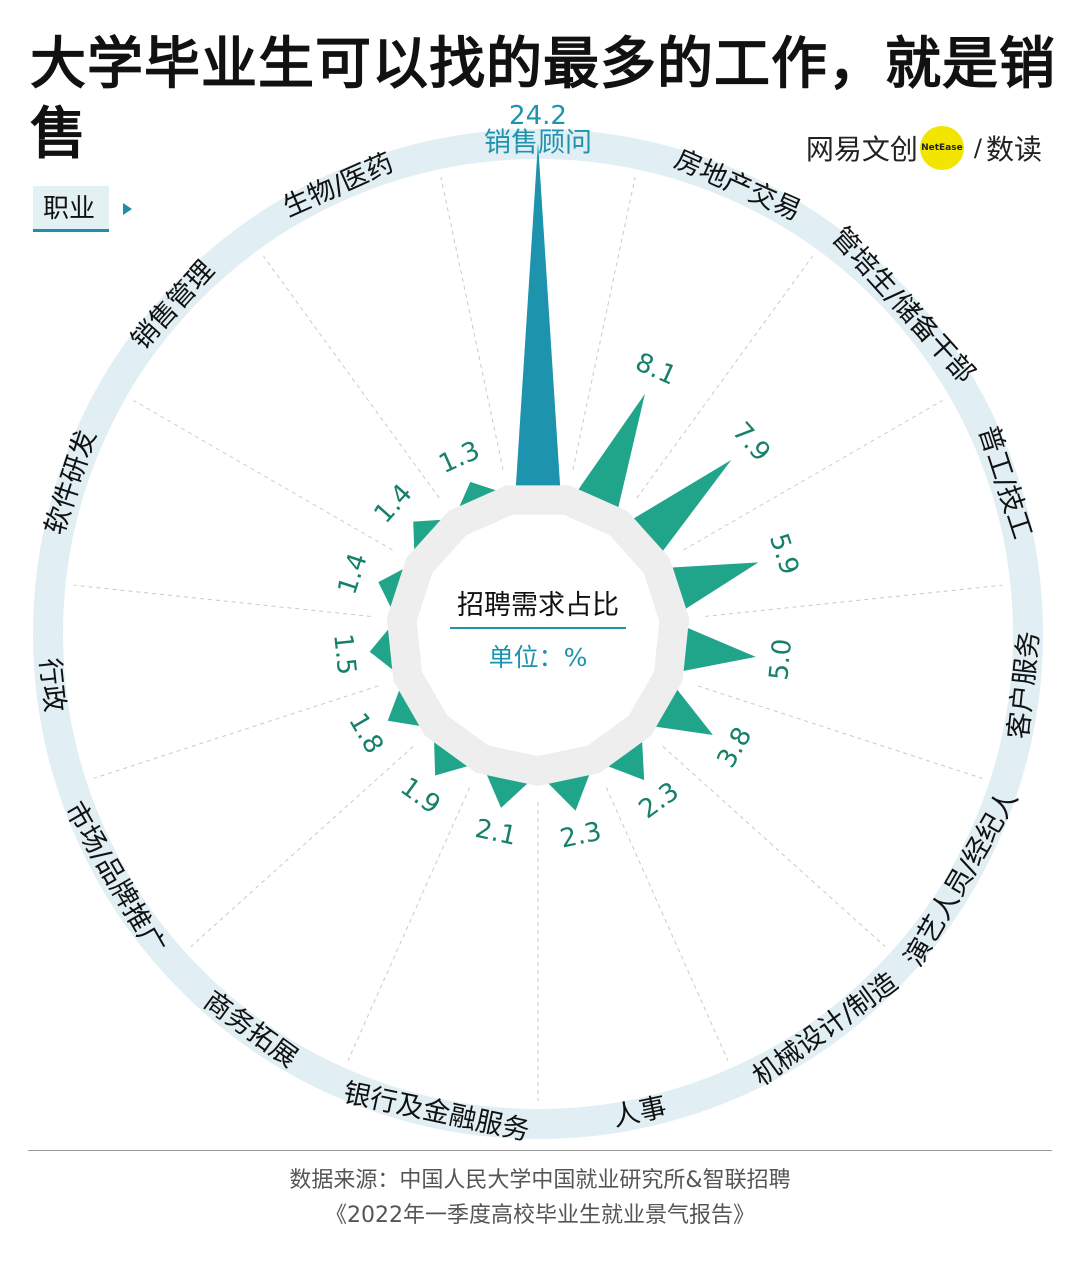 The height and width of the screenshot is (1265, 1080). I want to click on value-label-9: 1.9, so click(420, 796).